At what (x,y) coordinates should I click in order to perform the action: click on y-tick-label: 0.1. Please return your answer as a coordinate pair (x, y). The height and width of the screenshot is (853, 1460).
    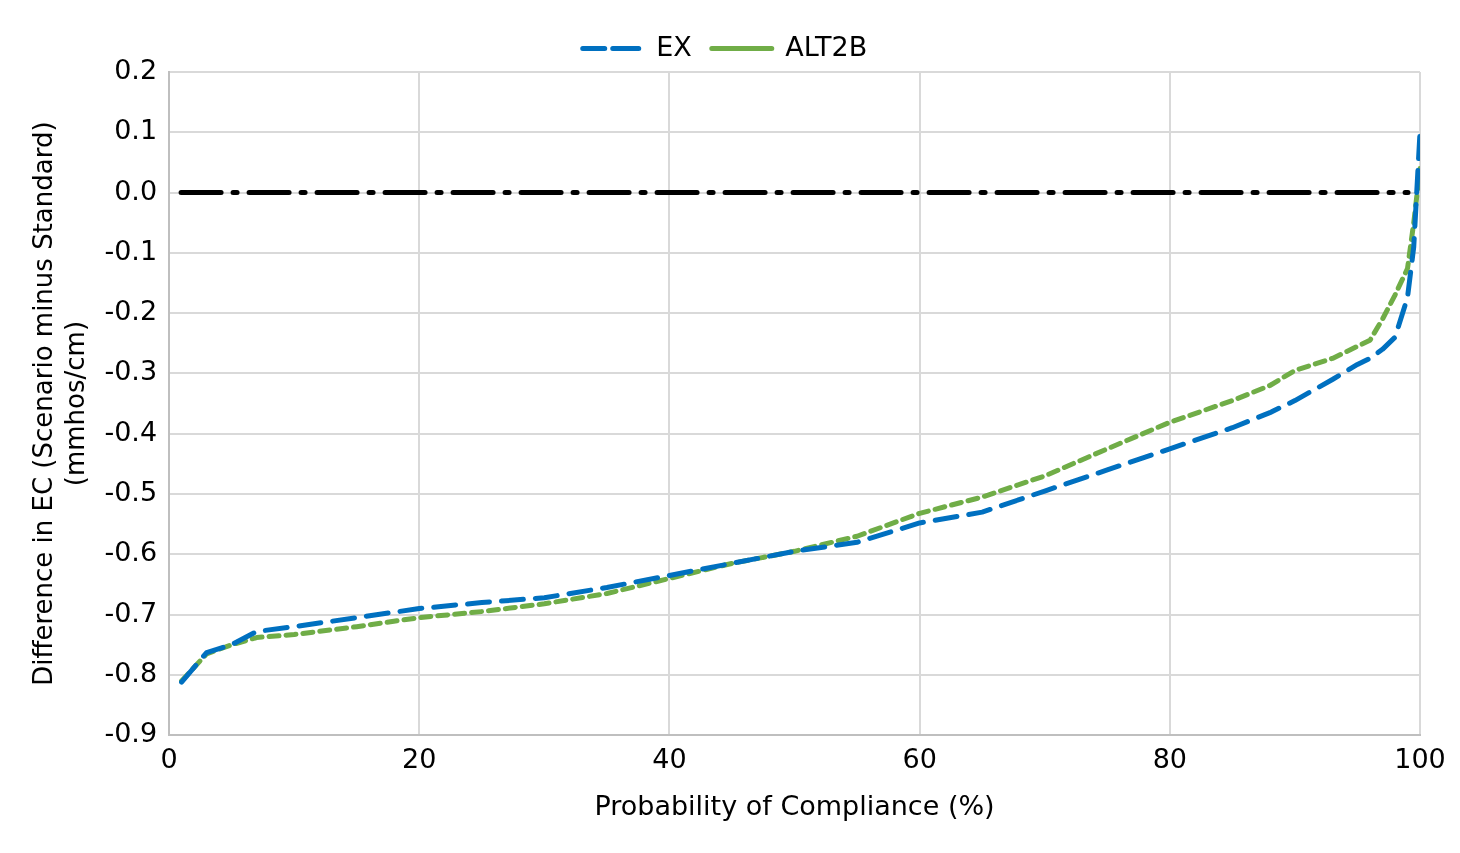
    Looking at the image, I should click on (136, 130).